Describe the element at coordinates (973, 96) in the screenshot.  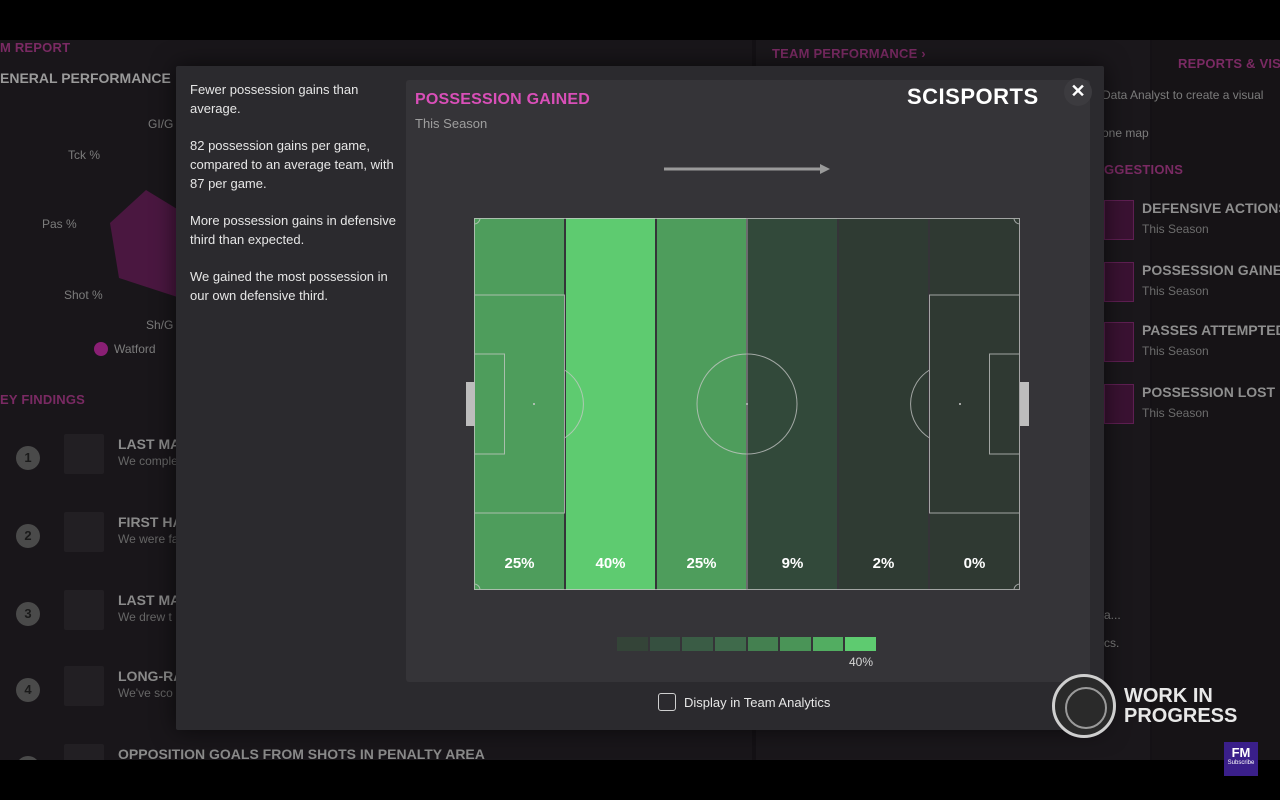
I see `scisports-logo: SCISPORTS` at that location.